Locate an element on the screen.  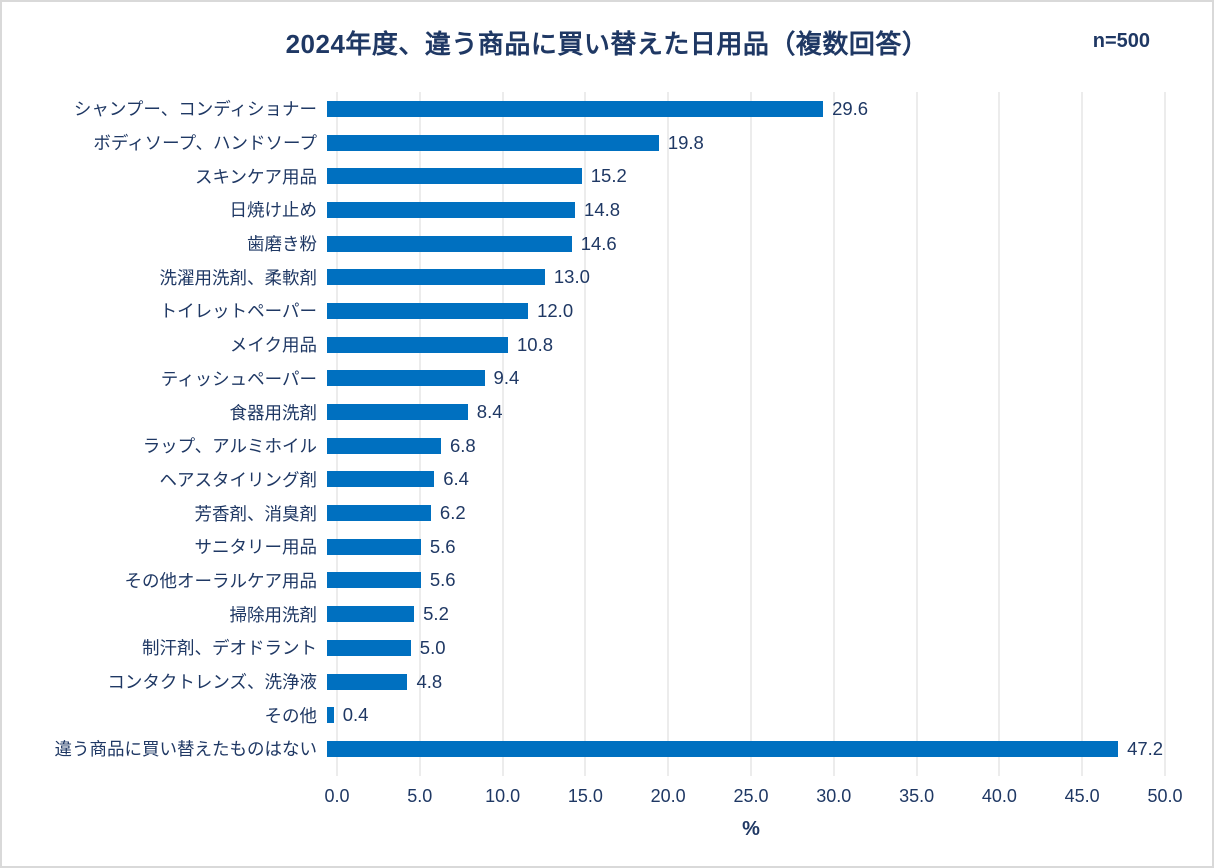
bar-track: 9.4 is located at coordinates (746, 378).